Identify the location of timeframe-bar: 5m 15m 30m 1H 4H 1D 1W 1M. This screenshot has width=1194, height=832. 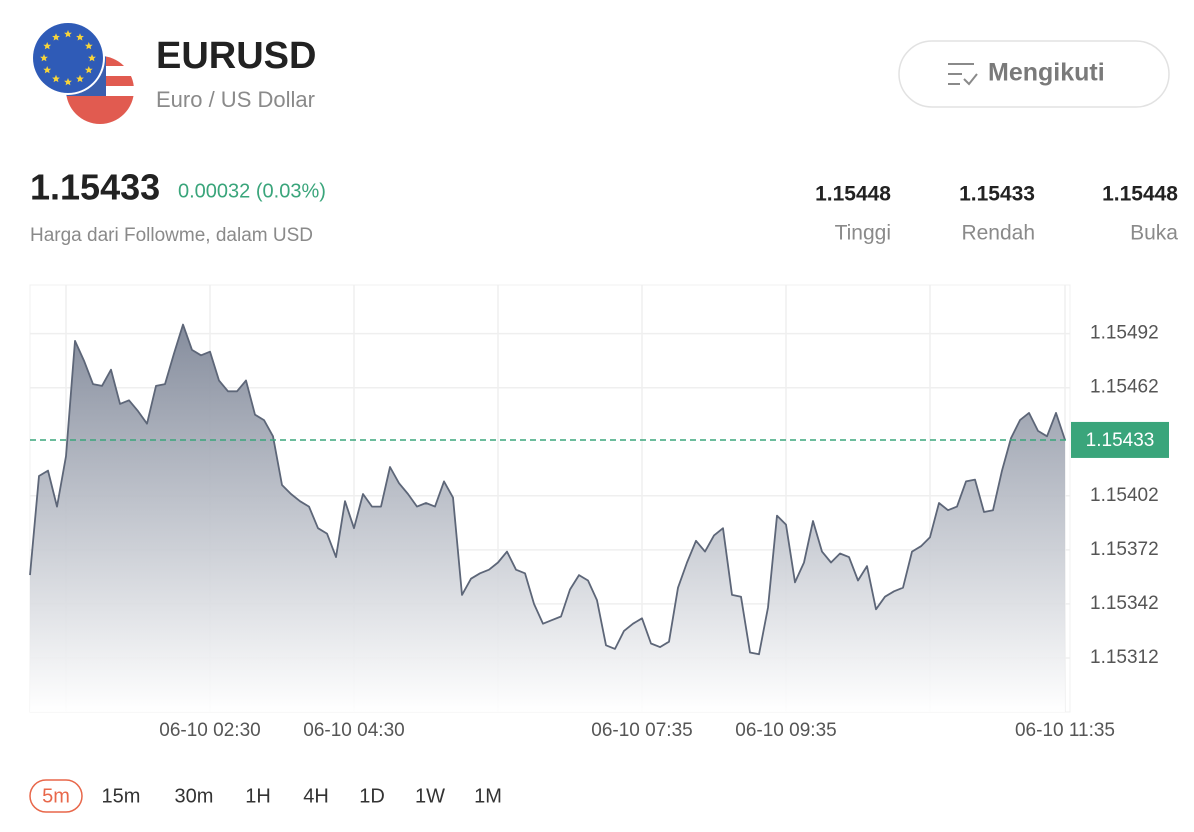
(265, 796).